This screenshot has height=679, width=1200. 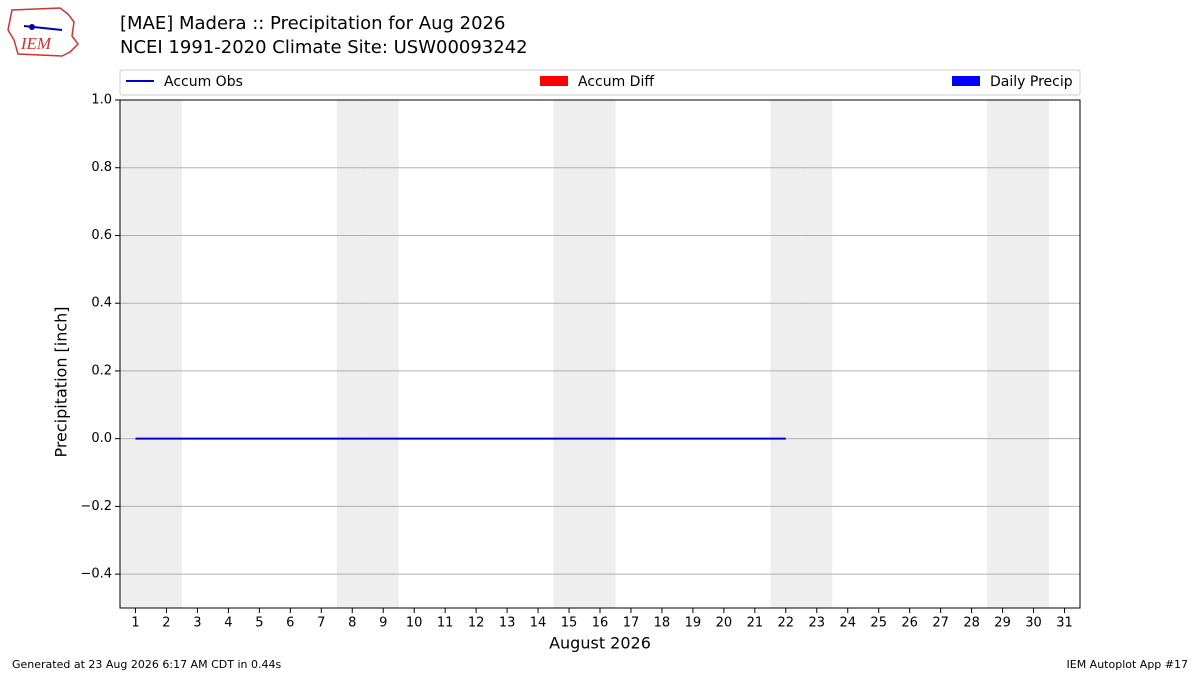 What do you see at coordinates (847, 623) in the screenshot?
I see `x-tick-label: 24` at bounding box center [847, 623].